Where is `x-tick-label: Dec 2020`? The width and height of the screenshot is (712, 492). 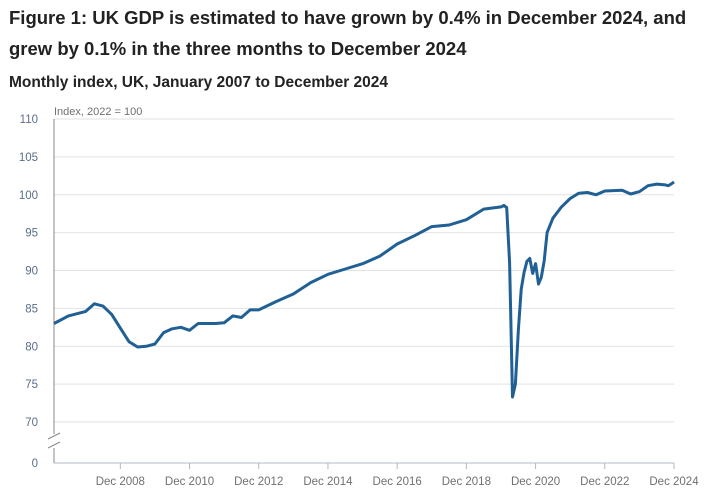
x-tick-label: Dec 2020 is located at coordinates (535, 482).